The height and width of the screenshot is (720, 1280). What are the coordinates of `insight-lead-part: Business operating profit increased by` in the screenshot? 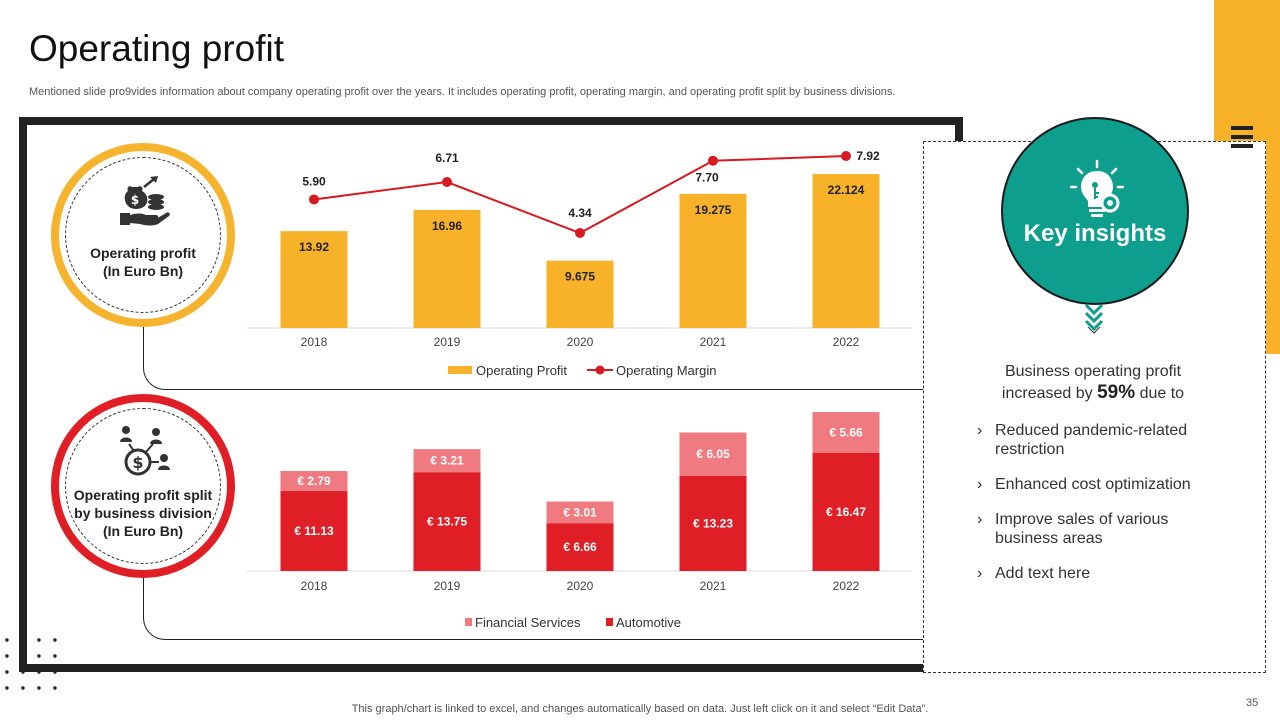 It's located at (1091, 382).